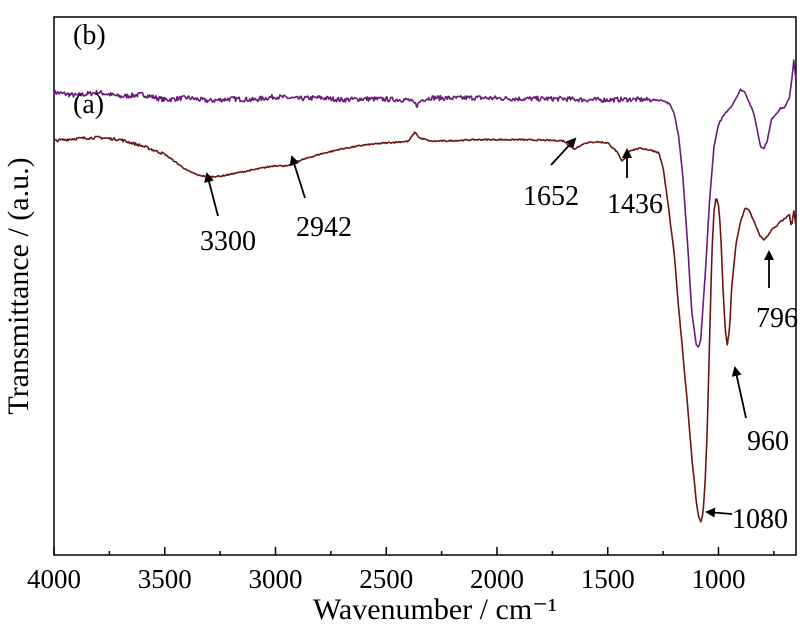 Image resolution: width=800 pixels, height=641 pixels. Describe the element at coordinates (435, 609) in the screenshot. I see `x-axis-title: Wavenumber / cm⁻¹` at that location.